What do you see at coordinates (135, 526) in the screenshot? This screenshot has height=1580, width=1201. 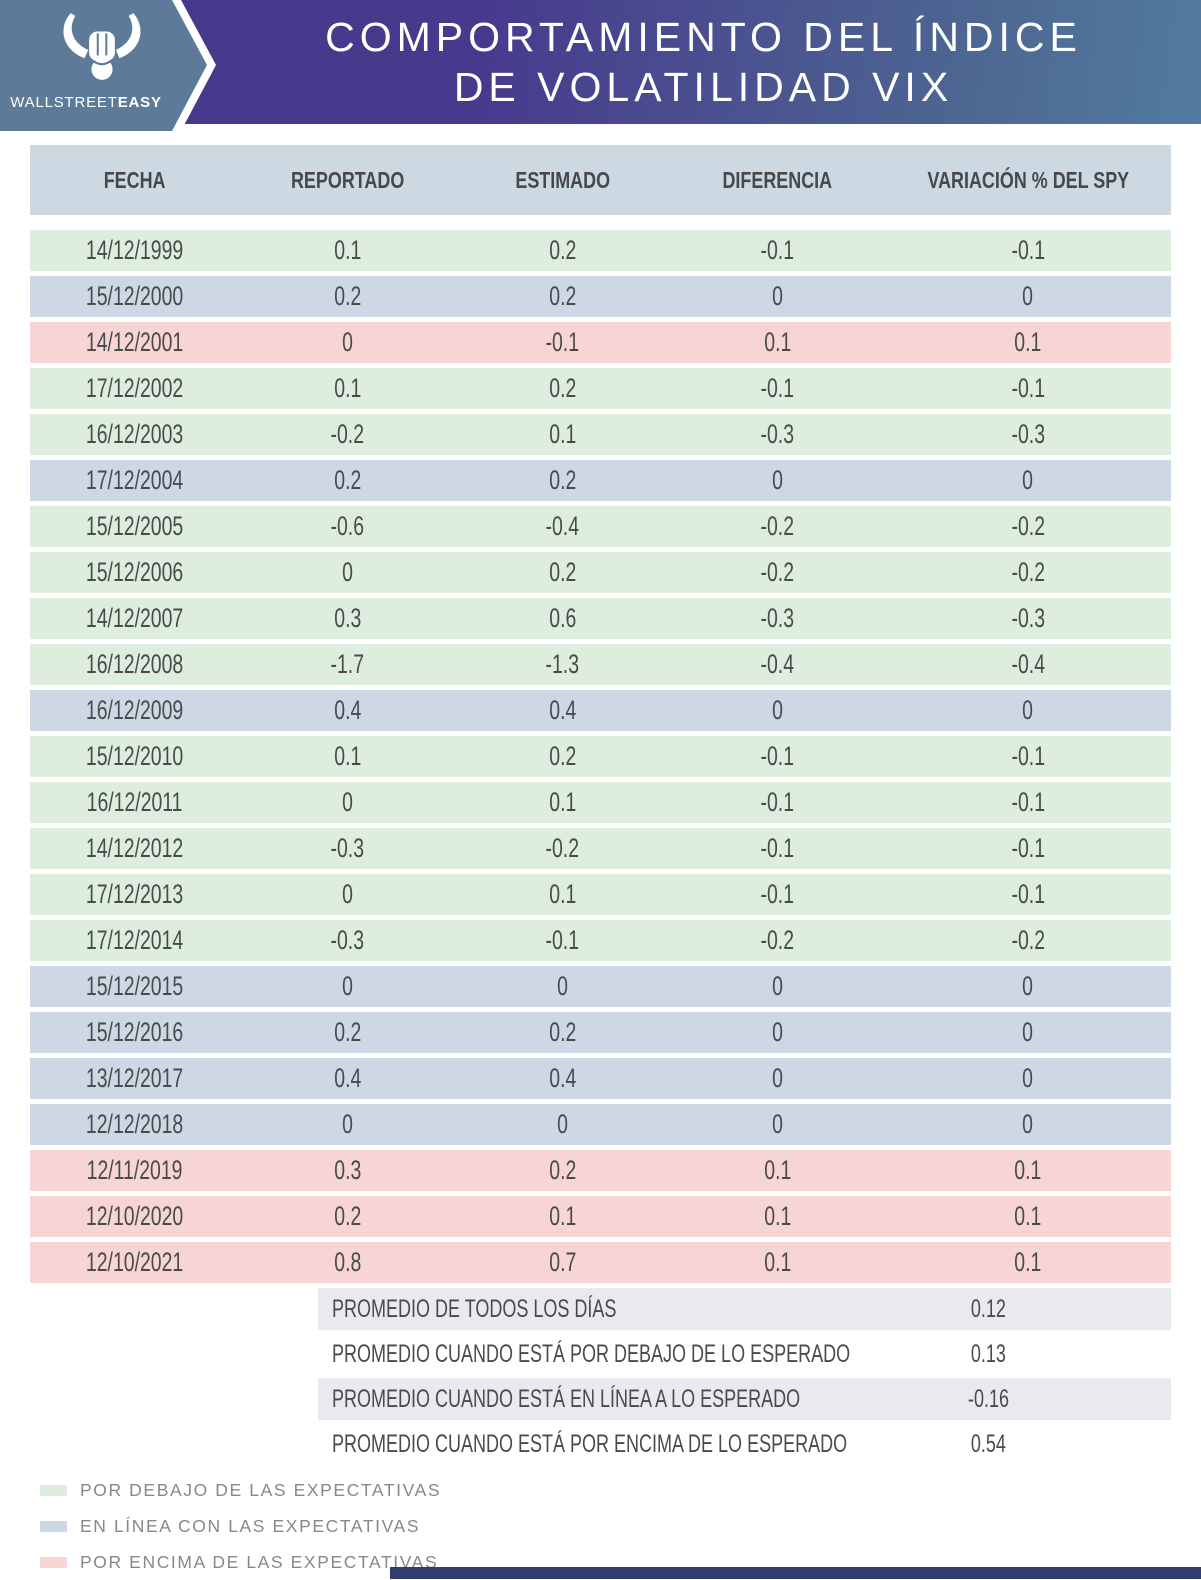 I see `cell-fecha-value: 15/12/2005` at bounding box center [135, 526].